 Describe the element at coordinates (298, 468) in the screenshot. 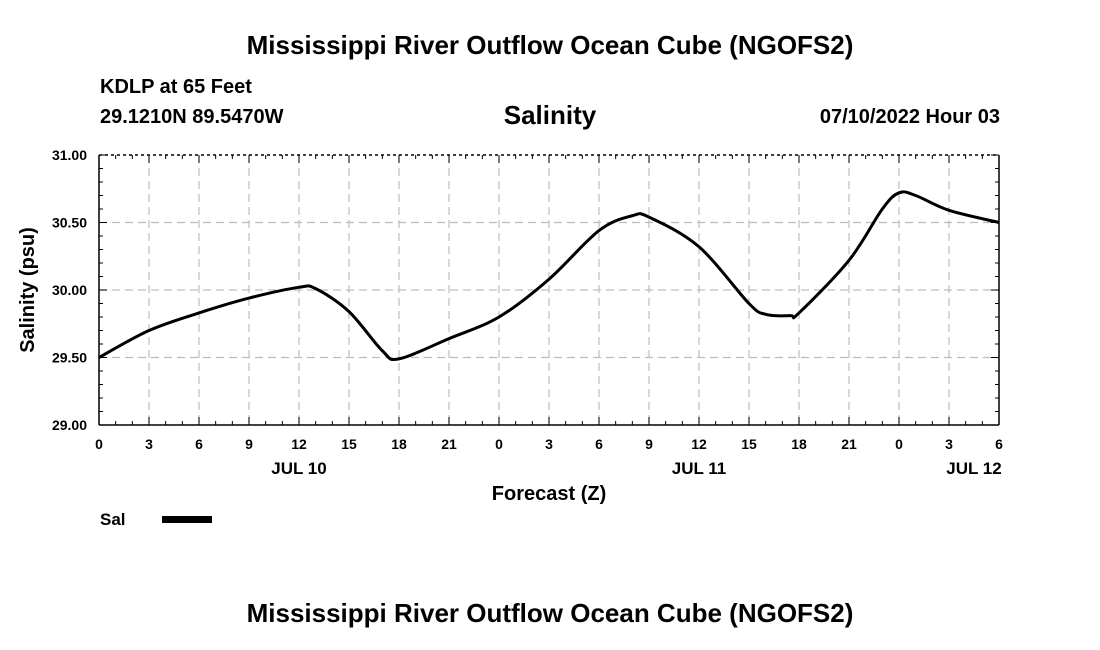

I see `day-label: JUL 10` at that location.